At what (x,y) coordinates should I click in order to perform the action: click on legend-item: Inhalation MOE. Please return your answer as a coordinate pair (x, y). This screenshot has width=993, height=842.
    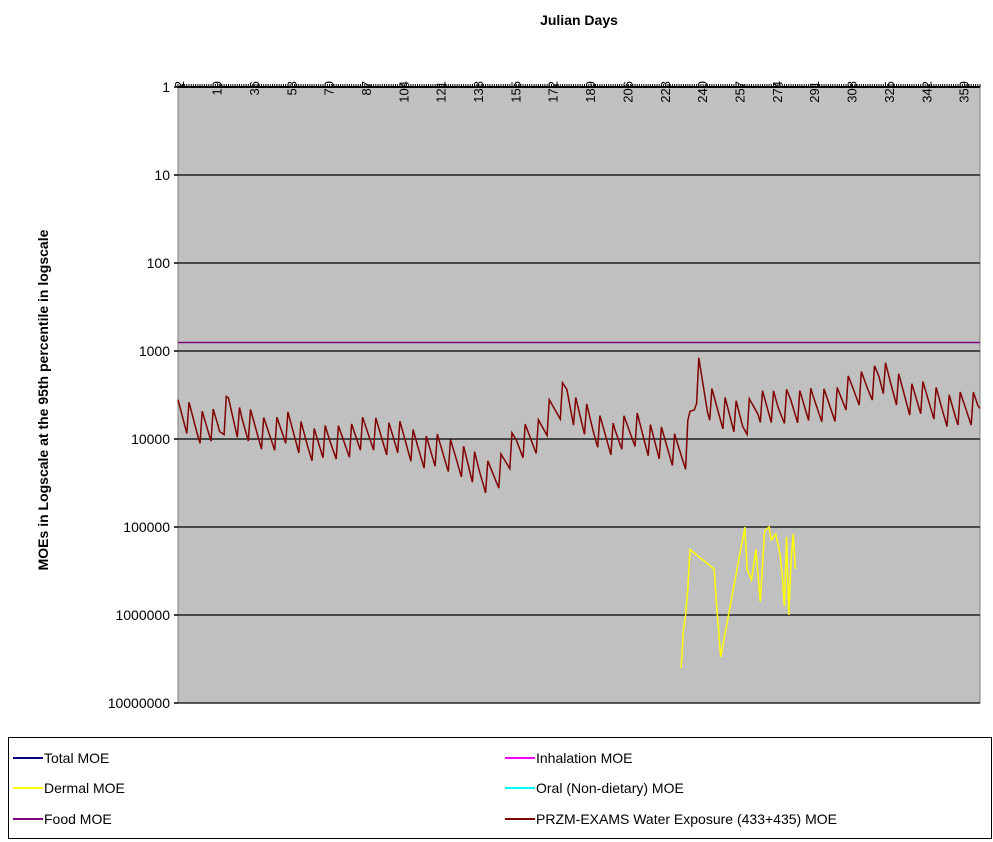
    Looking at the image, I should click on (569, 758).